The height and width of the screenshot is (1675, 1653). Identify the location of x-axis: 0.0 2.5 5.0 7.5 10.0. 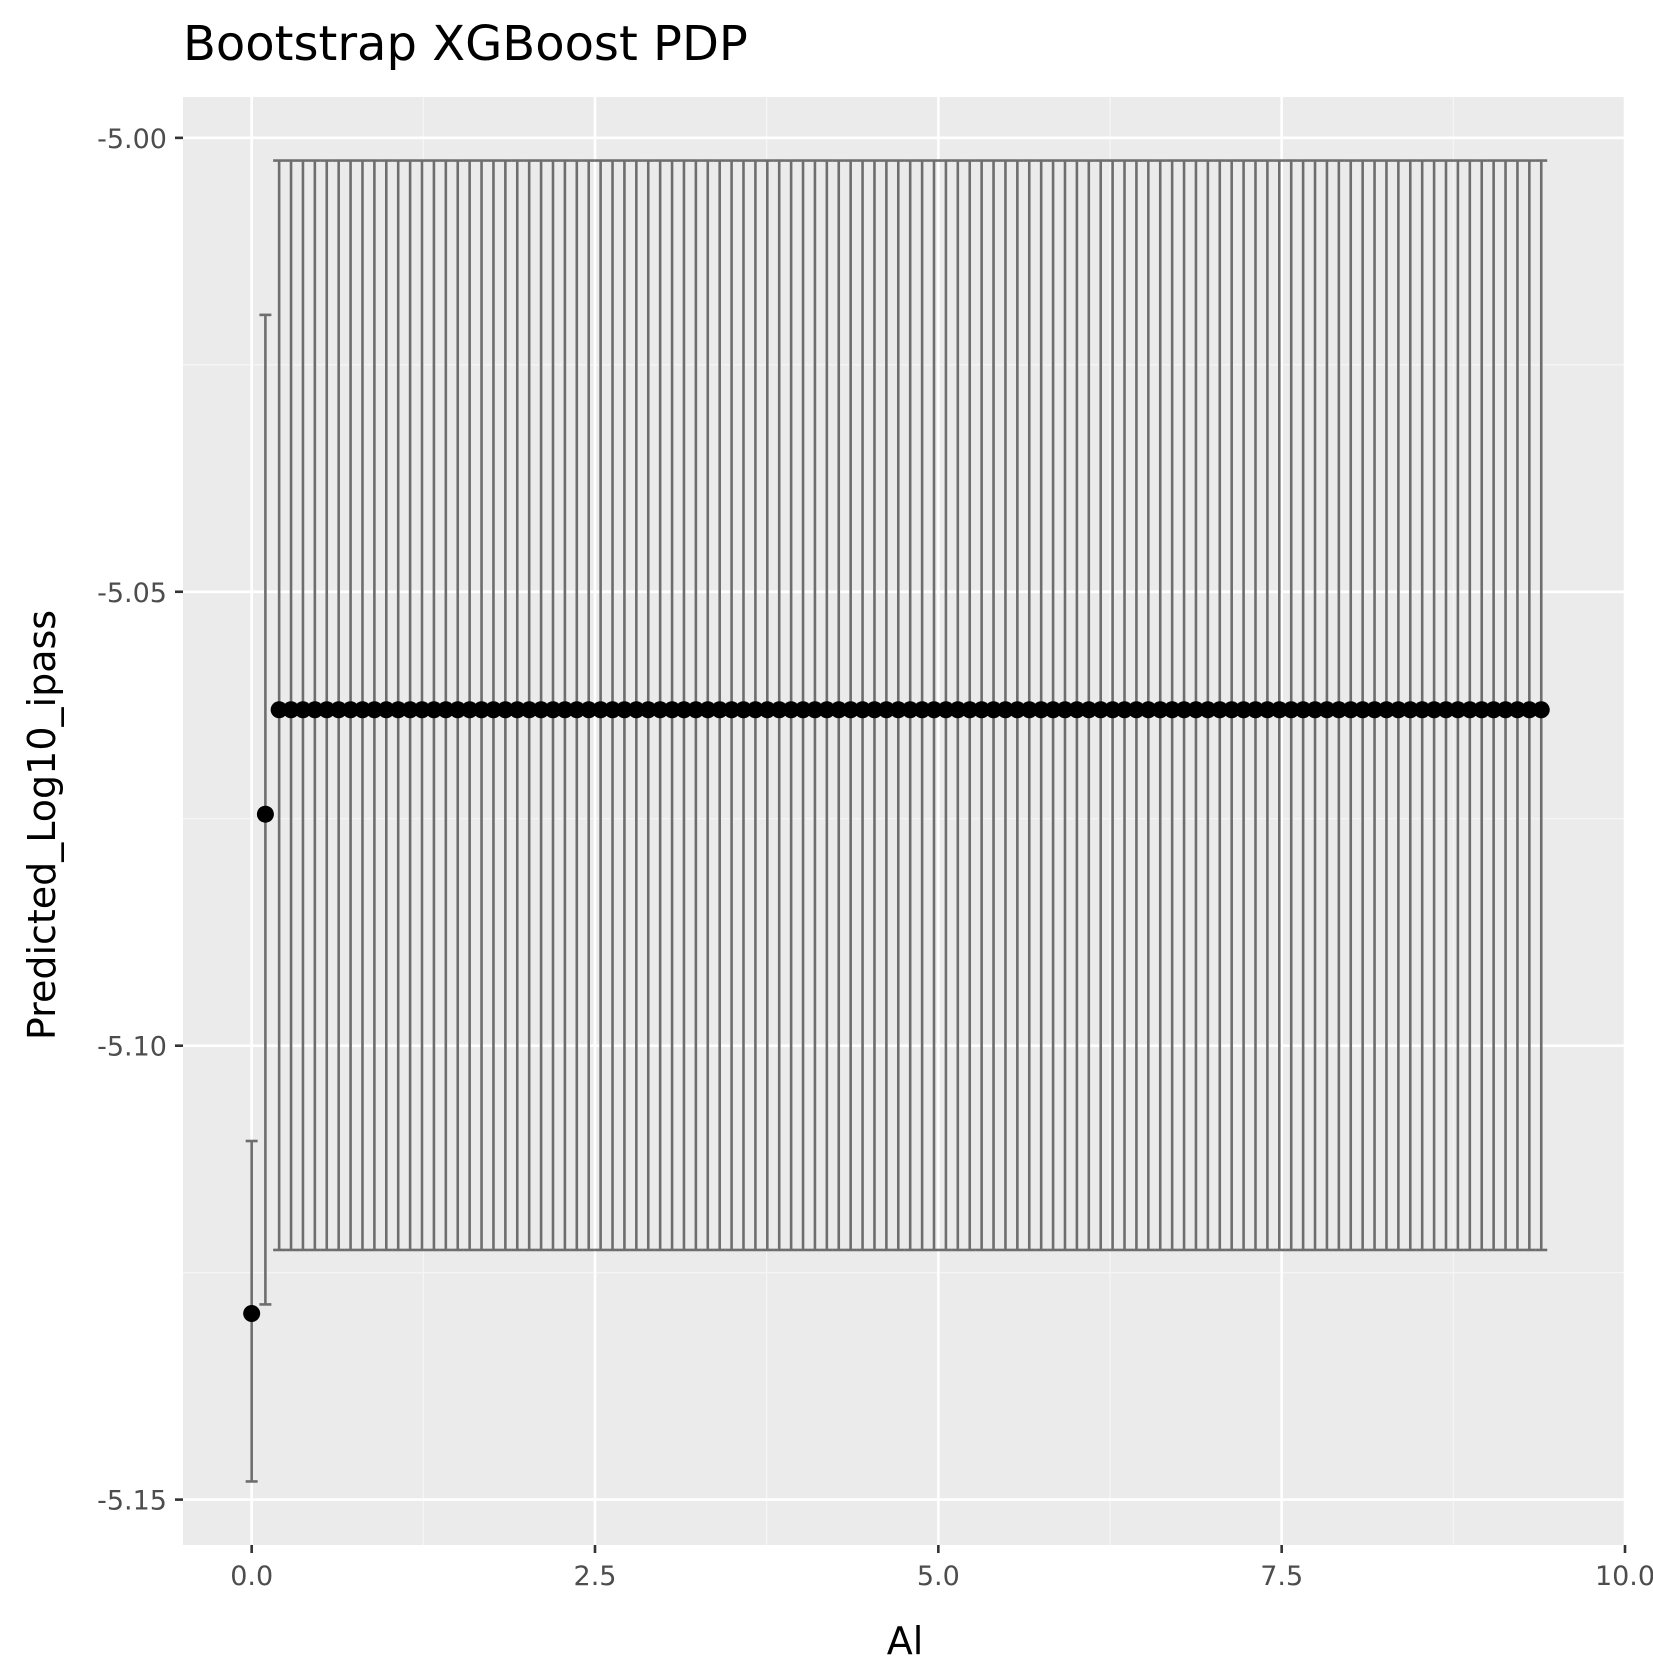
(941, 1568).